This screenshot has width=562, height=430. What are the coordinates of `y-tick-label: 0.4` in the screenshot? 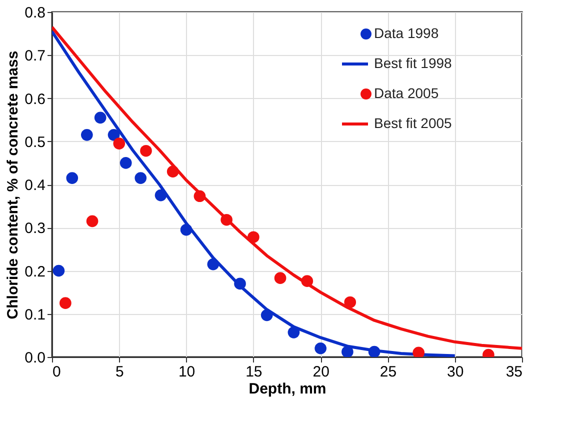 It's located at (35, 185).